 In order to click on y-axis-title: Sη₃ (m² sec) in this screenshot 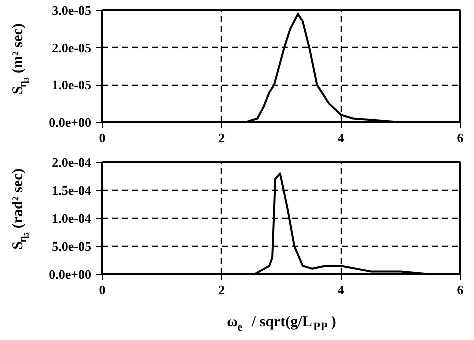, I will do `click(20, 59)`.